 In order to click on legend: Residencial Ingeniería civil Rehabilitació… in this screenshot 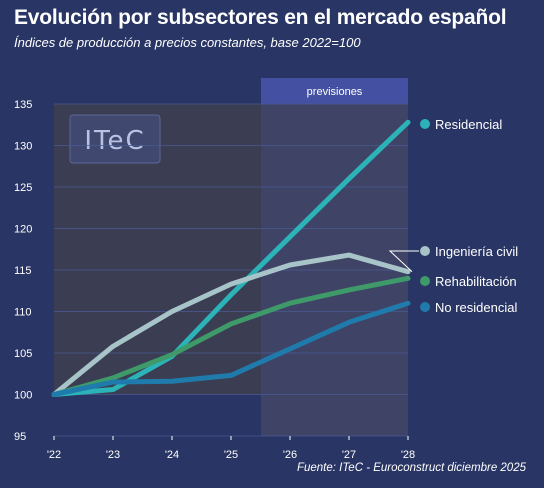, I will do `click(453, 216)`.